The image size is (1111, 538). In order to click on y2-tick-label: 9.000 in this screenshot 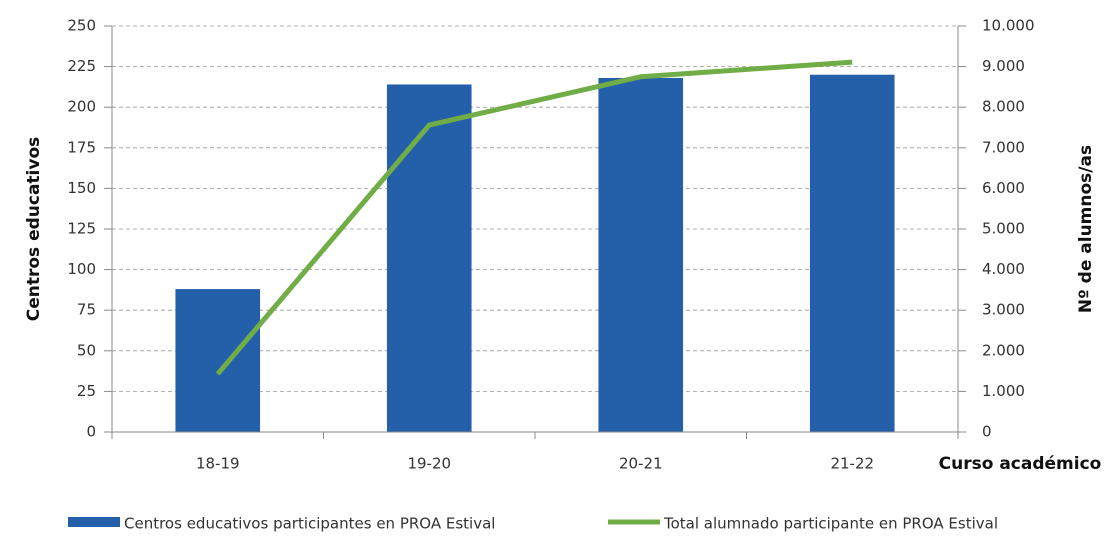, I will do `click(1003, 66)`.